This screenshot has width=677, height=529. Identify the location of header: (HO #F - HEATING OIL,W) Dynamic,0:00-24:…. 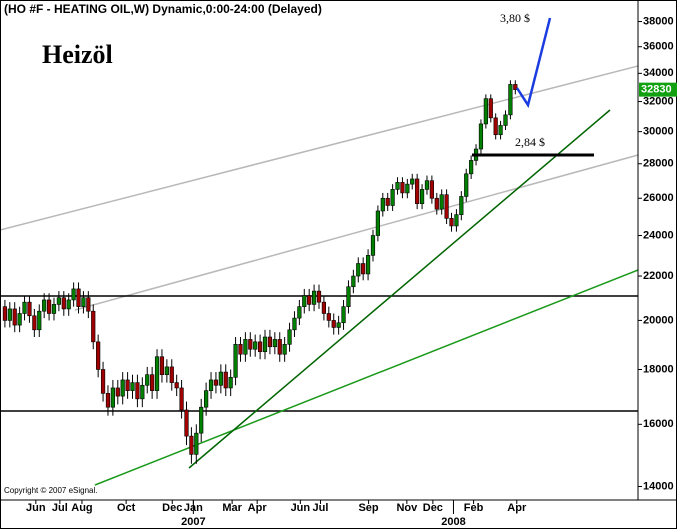
(163, 9).